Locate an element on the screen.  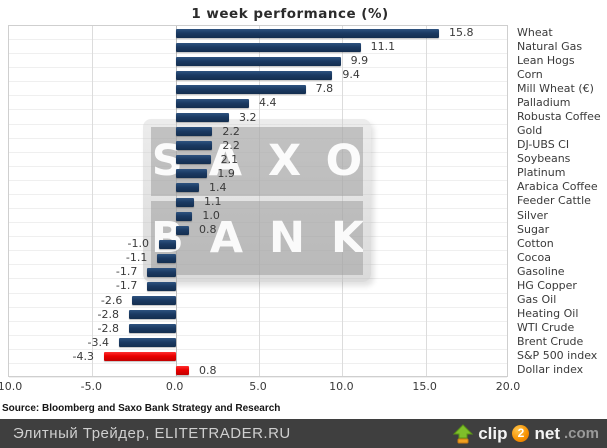
x-tick-label: -10.0 is located at coordinates (11, 386).